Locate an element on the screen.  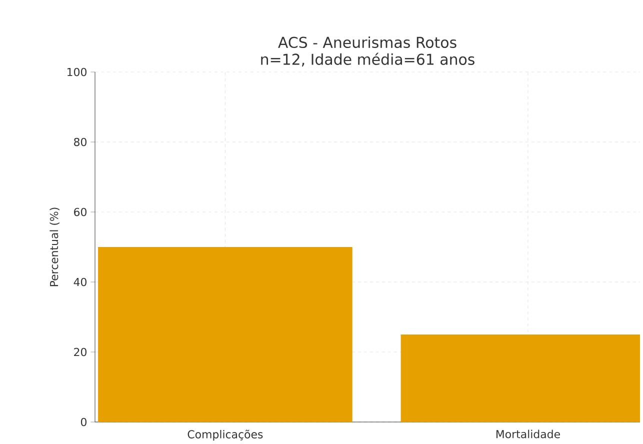
x-tick-label: Mortalidade is located at coordinates (528, 434).